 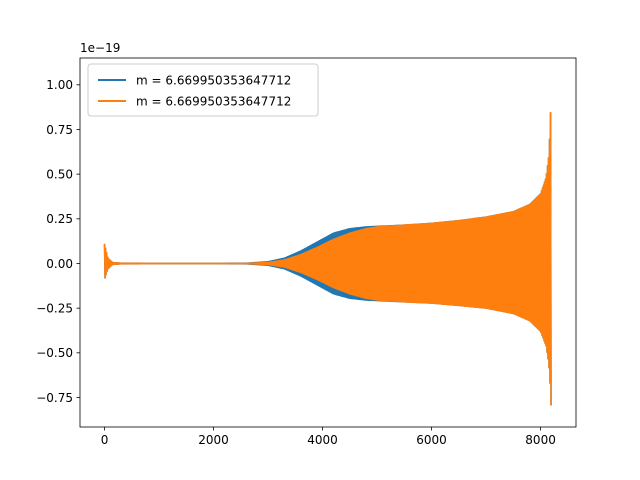 What do you see at coordinates (59, 85) in the screenshot?
I see `y-tick-label: 1.00` at bounding box center [59, 85].